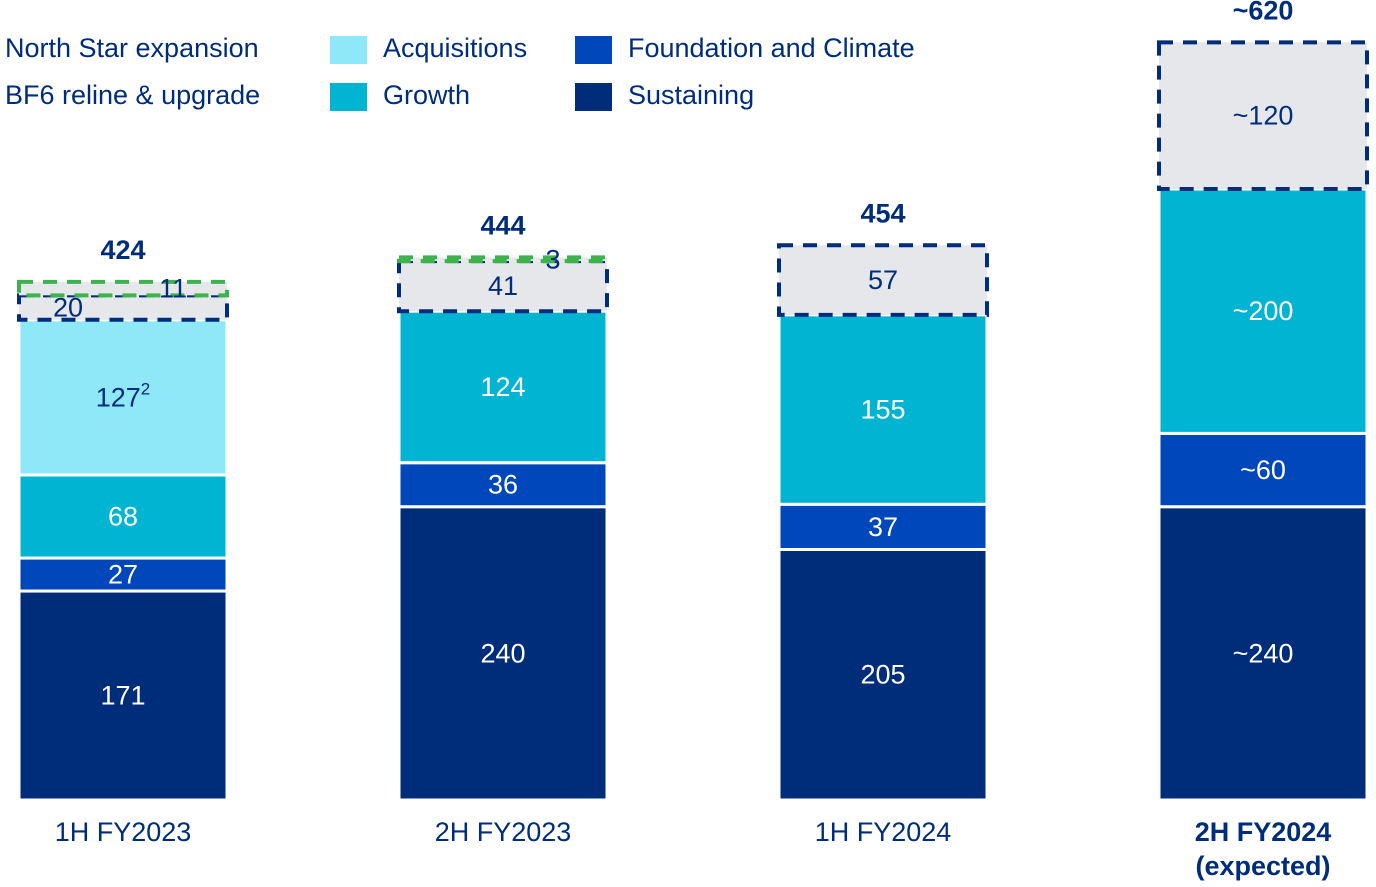 This screenshot has width=1376, height=887. I want to click on total-label: 424, so click(122, 250).